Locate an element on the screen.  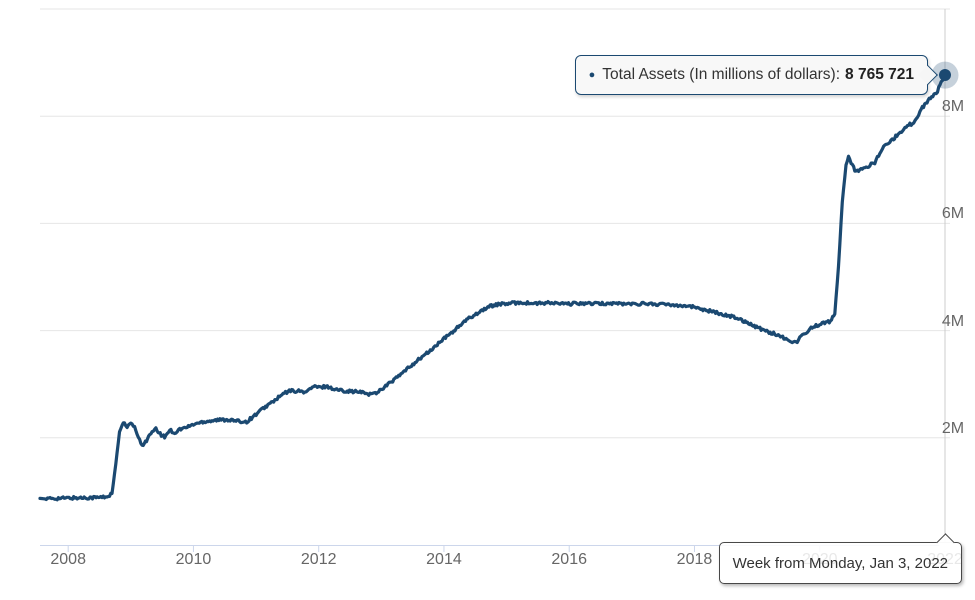
x-axis-label: 2008 is located at coordinates (68, 559).